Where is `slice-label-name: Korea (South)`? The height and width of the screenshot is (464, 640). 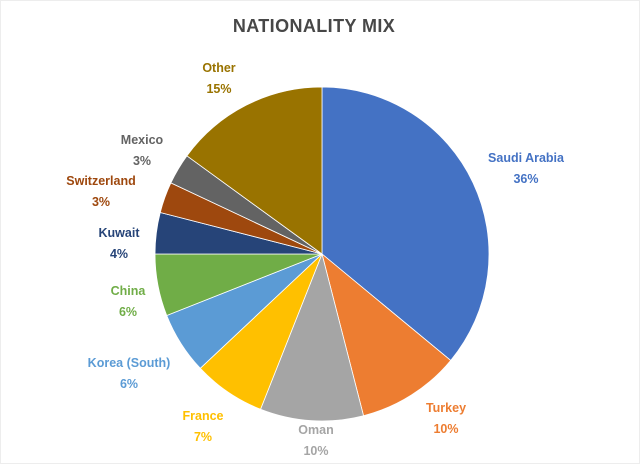
slice-label-name: Korea (South) is located at coordinates (129, 363).